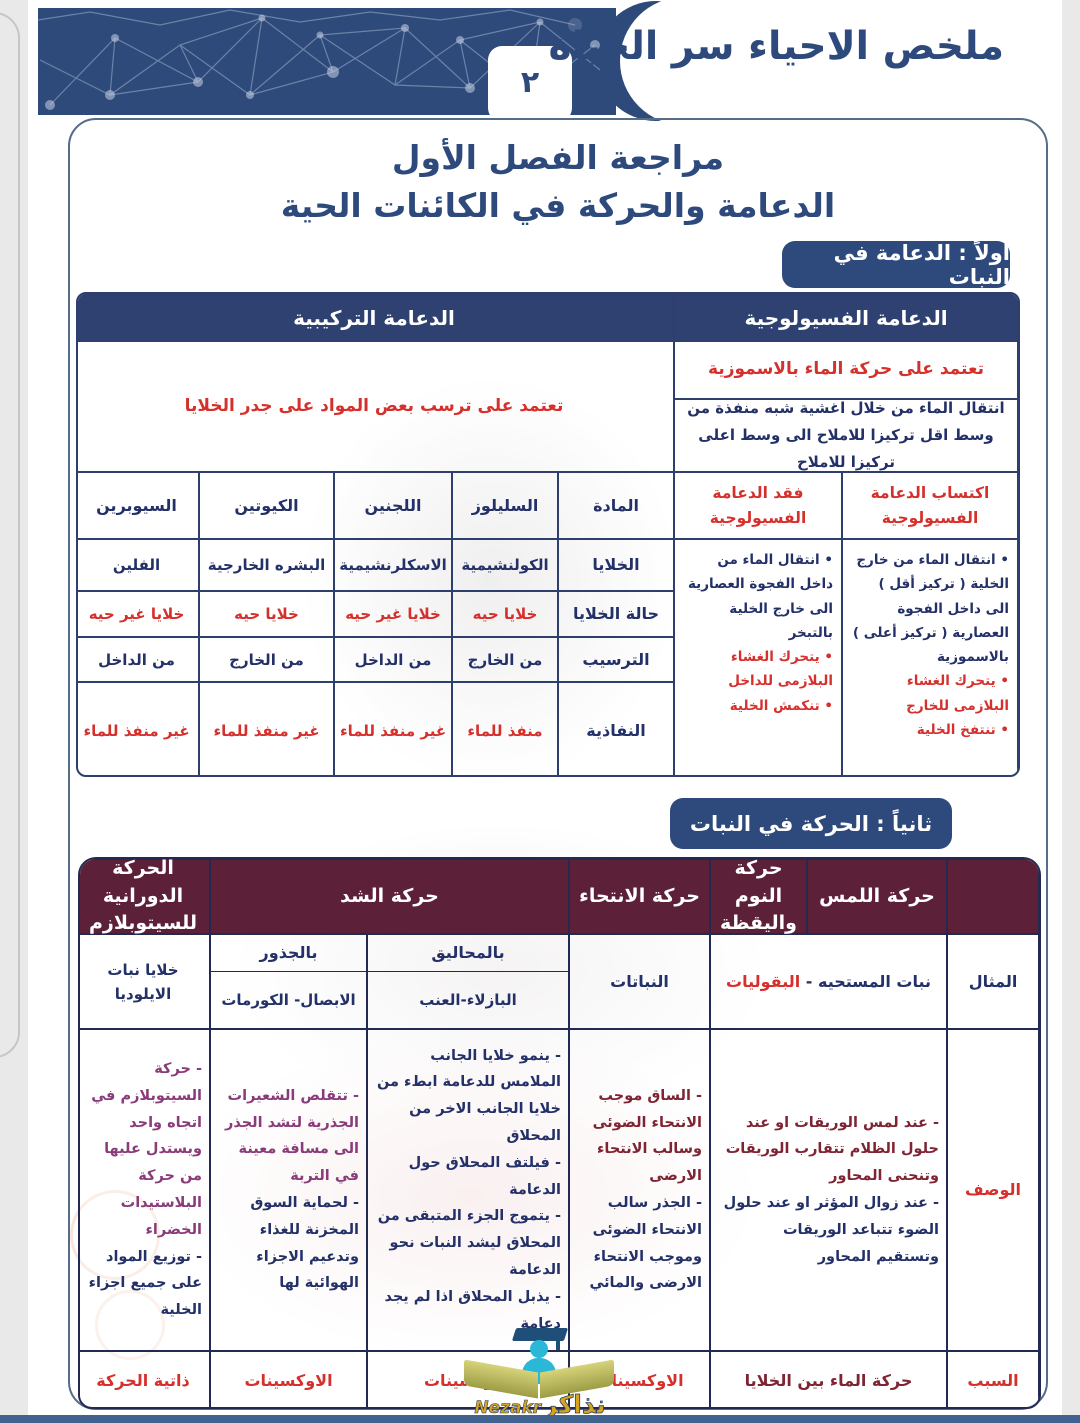 The height and width of the screenshot is (1423, 1080). I want to click on example-roots: بالجذور الابصال- الكورمات, so click(288, 981).